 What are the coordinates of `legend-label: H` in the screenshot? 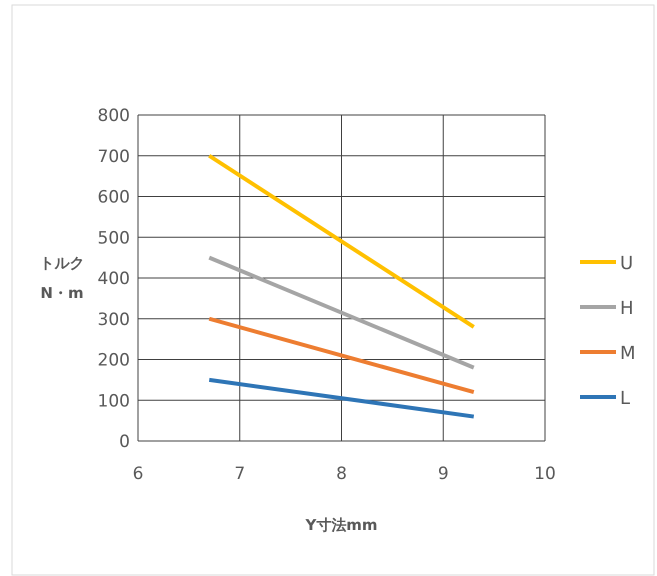 It's located at (627, 308).